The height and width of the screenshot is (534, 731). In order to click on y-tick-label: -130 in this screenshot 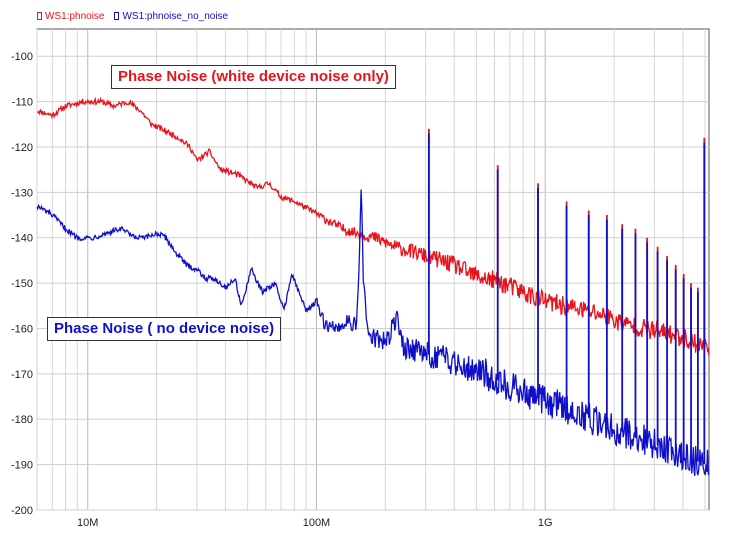, I will do `click(22, 193)`.